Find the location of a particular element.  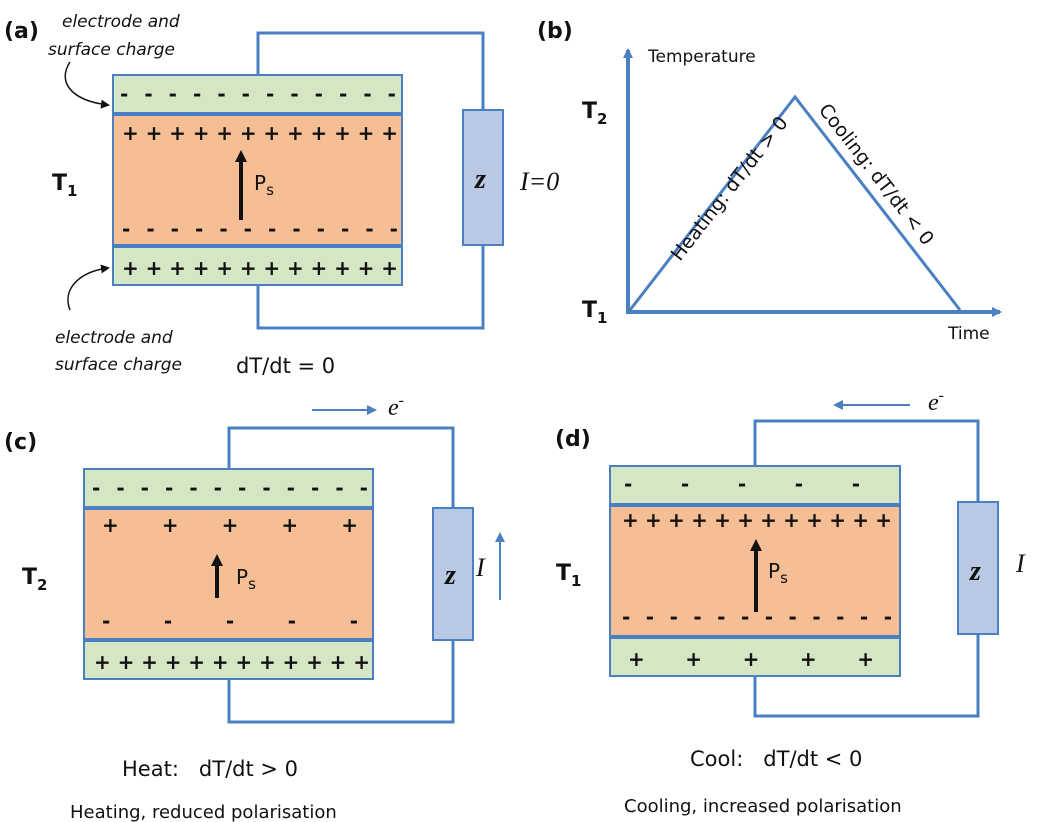

current-label-a: I=0 is located at coordinates (539, 181).